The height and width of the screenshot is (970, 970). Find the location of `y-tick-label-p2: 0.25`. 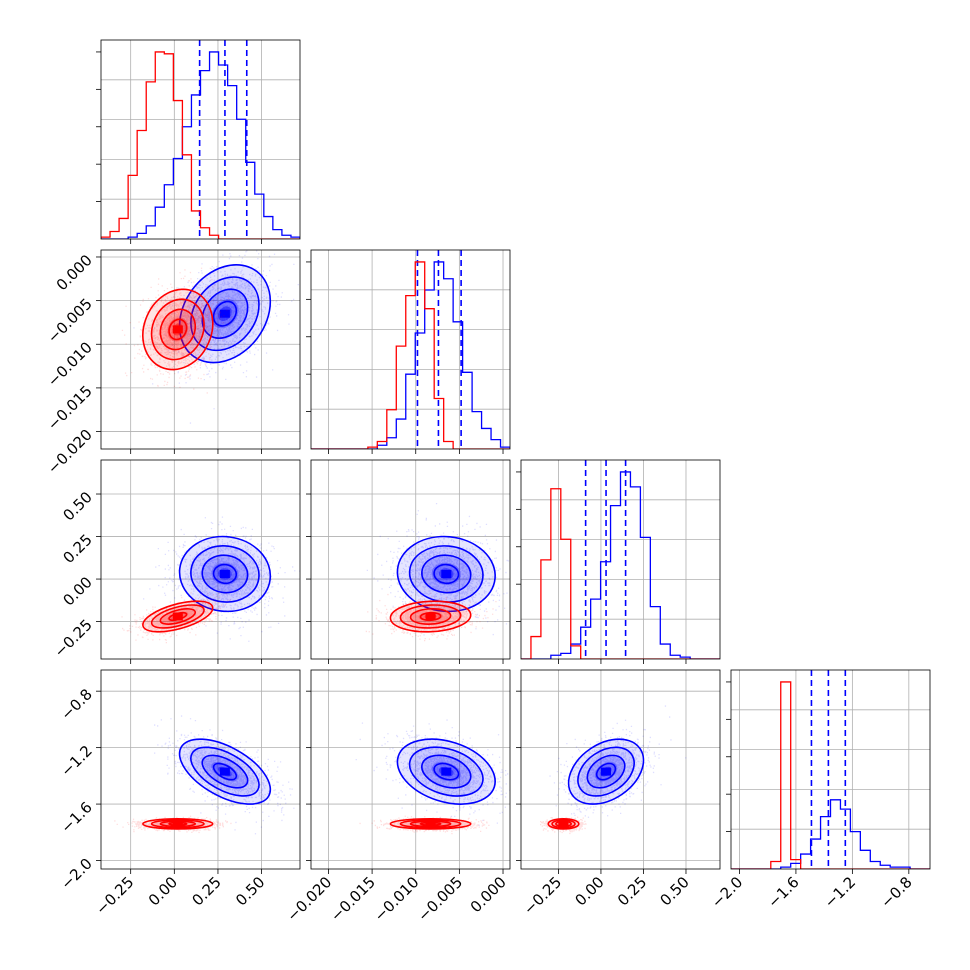

y-tick-label-p2: 0.25 is located at coordinates (77, 549).